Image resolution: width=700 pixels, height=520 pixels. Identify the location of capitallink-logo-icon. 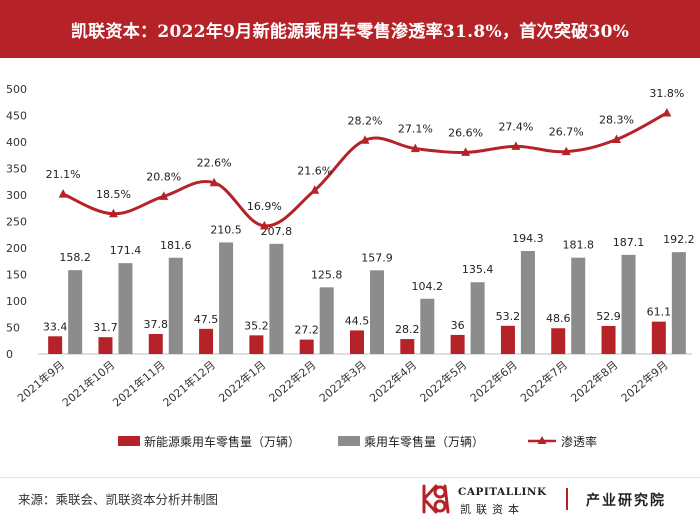
(436, 499).